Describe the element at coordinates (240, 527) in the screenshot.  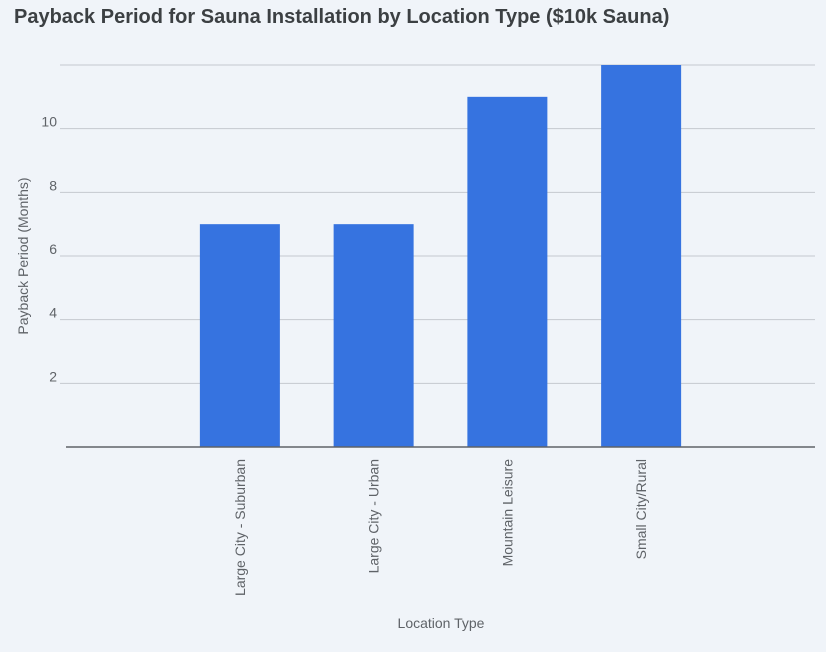
I see `x-tick-label: Large City - Suburban` at that location.